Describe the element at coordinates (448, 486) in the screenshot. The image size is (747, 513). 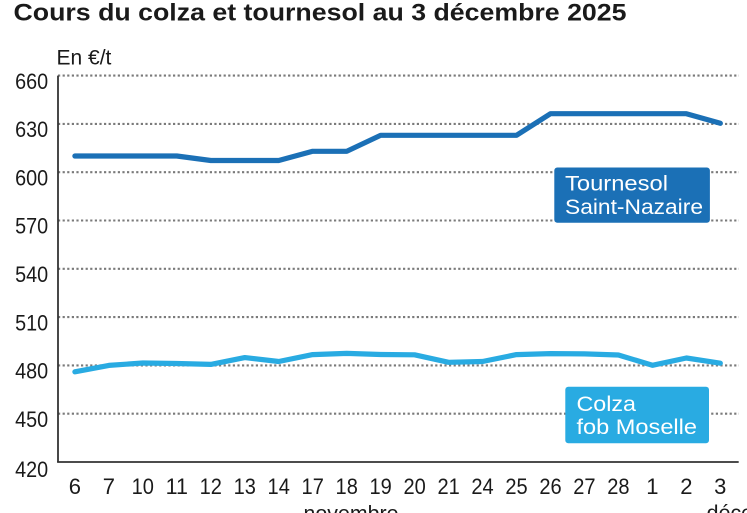
I see `svg-text: 21` at that location.